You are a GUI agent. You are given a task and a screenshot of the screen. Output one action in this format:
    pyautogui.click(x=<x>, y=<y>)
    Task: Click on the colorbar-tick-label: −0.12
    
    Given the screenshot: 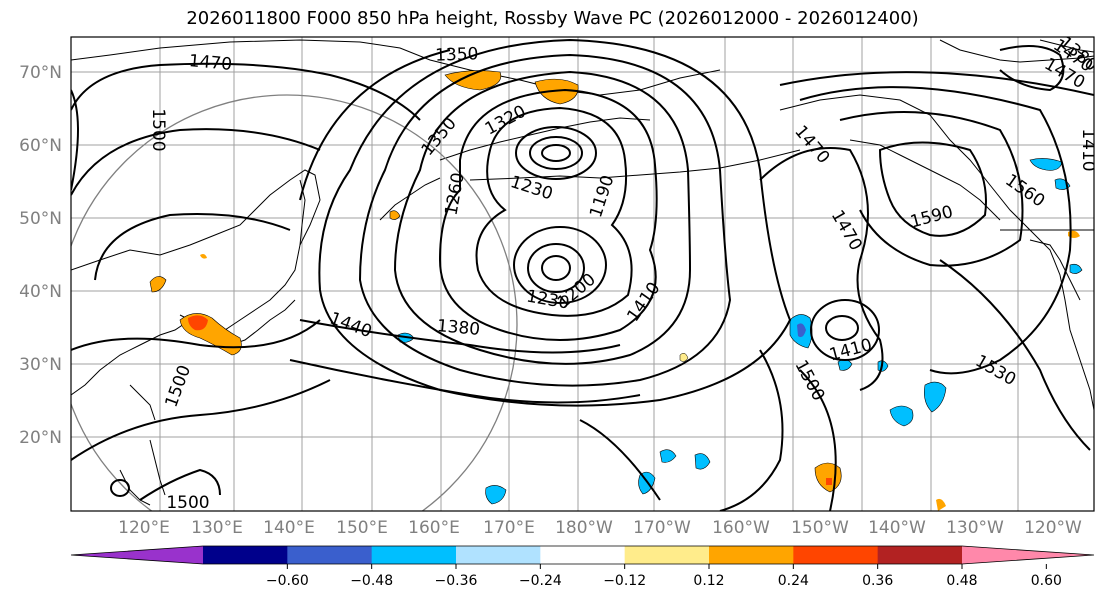 What is the action you would take?
    pyautogui.click(x=624, y=581)
    